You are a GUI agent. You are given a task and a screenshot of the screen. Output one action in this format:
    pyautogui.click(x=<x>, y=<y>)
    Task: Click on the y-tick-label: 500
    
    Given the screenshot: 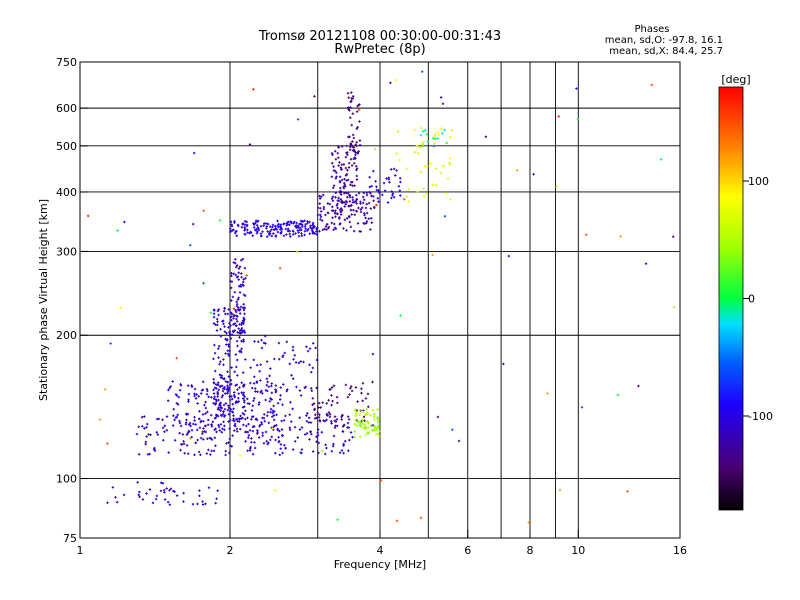 What is the action you would take?
    pyautogui.click(x=66, y=146)
    